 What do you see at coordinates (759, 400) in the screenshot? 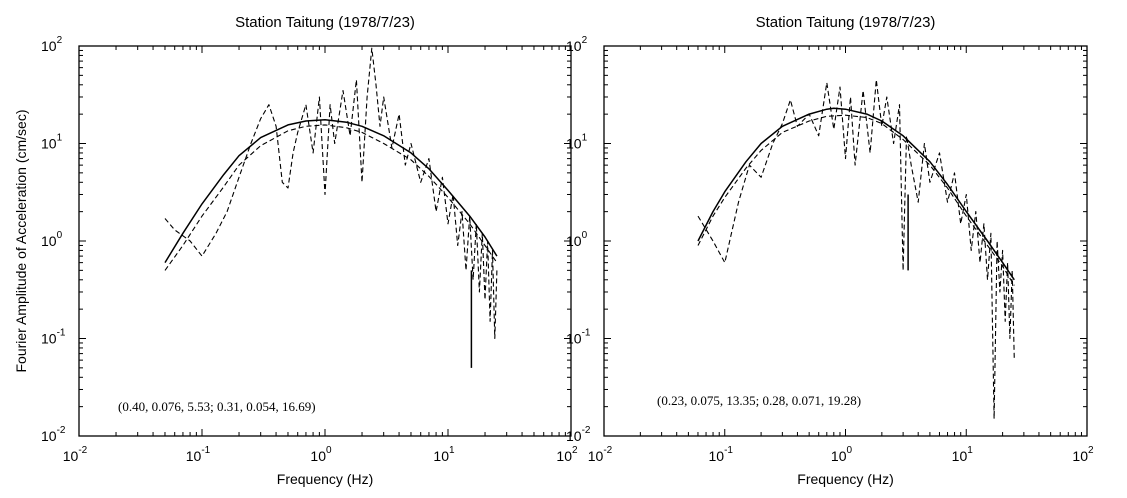
I see `parameter-annotation: (0.23, 0.075, 13.35; 0.28, 0.071, 19.28)` at bounding box center [759, 400].